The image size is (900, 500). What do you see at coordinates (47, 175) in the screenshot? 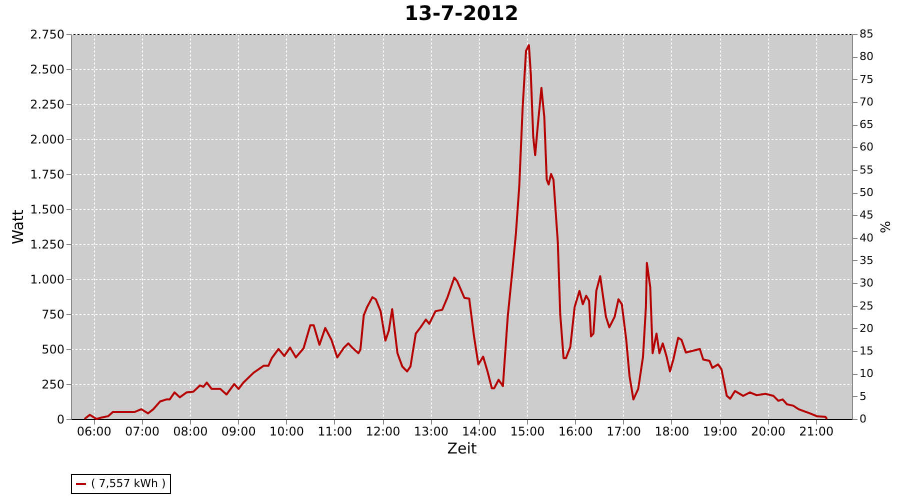
I see `y-tick-label: 1.750` at bounding box center [47, 175].